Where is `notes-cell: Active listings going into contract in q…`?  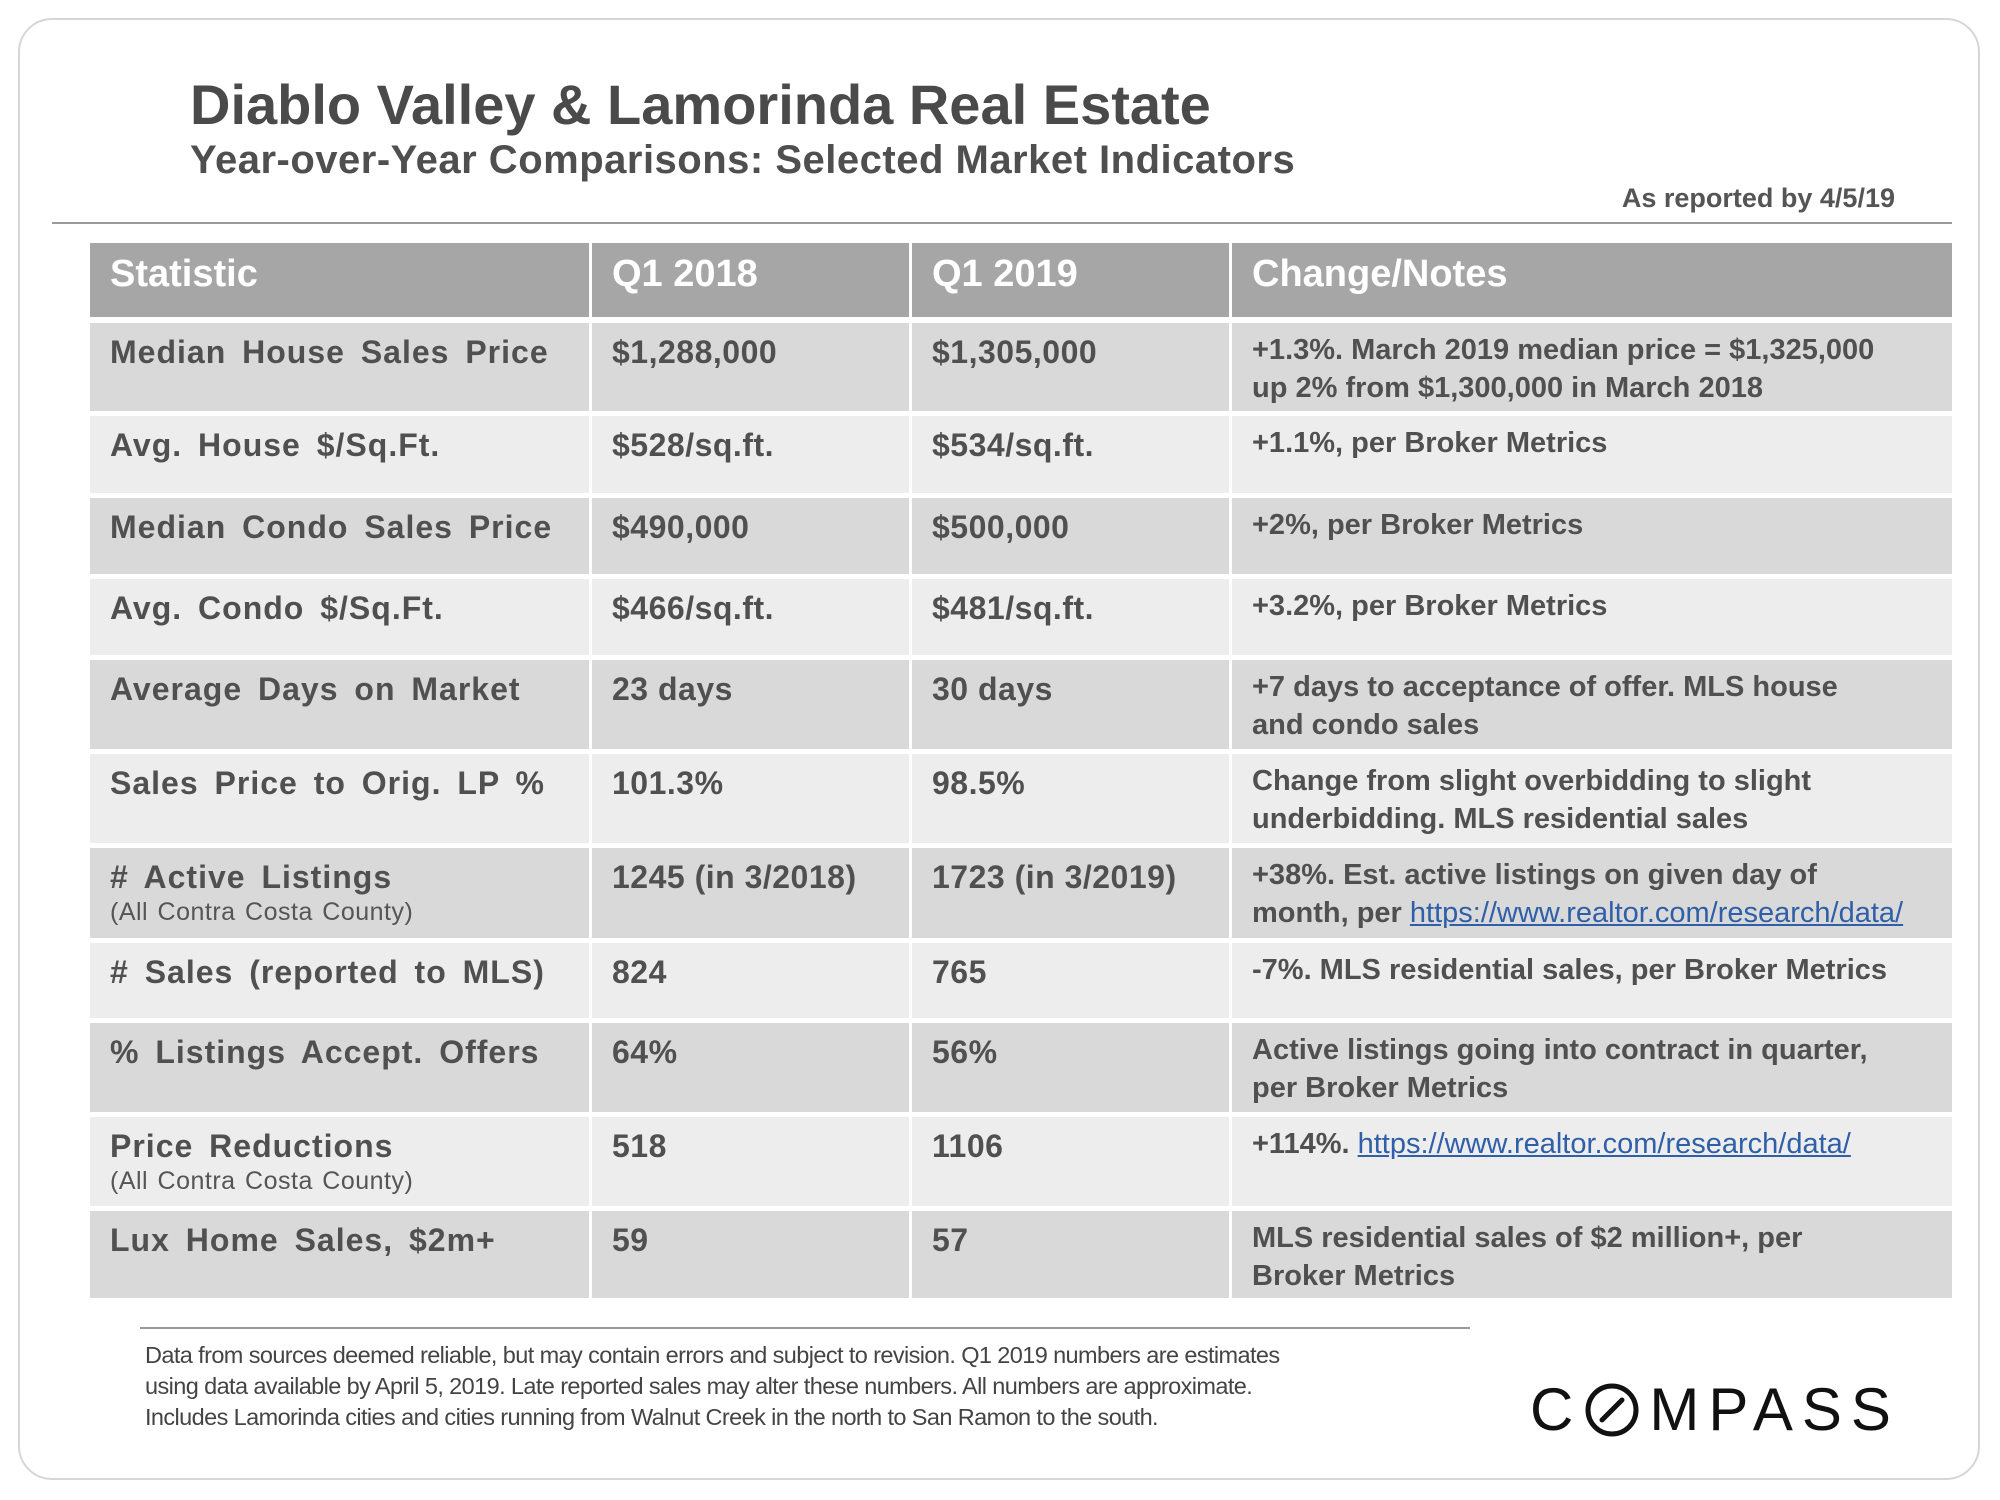 notes-cell: Active listings going into contract in q… is located at coordinates (1592, 1070).